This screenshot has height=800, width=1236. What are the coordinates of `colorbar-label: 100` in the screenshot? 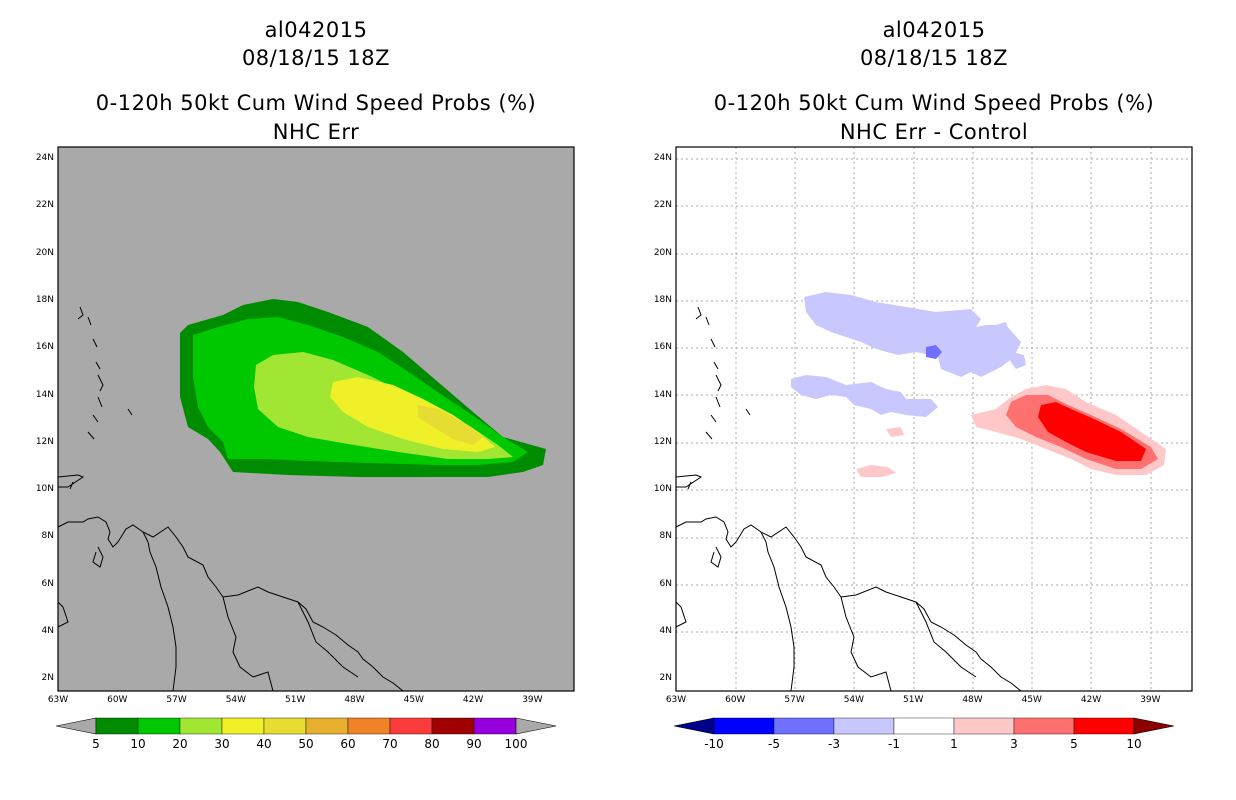 It's located at (516, 744).